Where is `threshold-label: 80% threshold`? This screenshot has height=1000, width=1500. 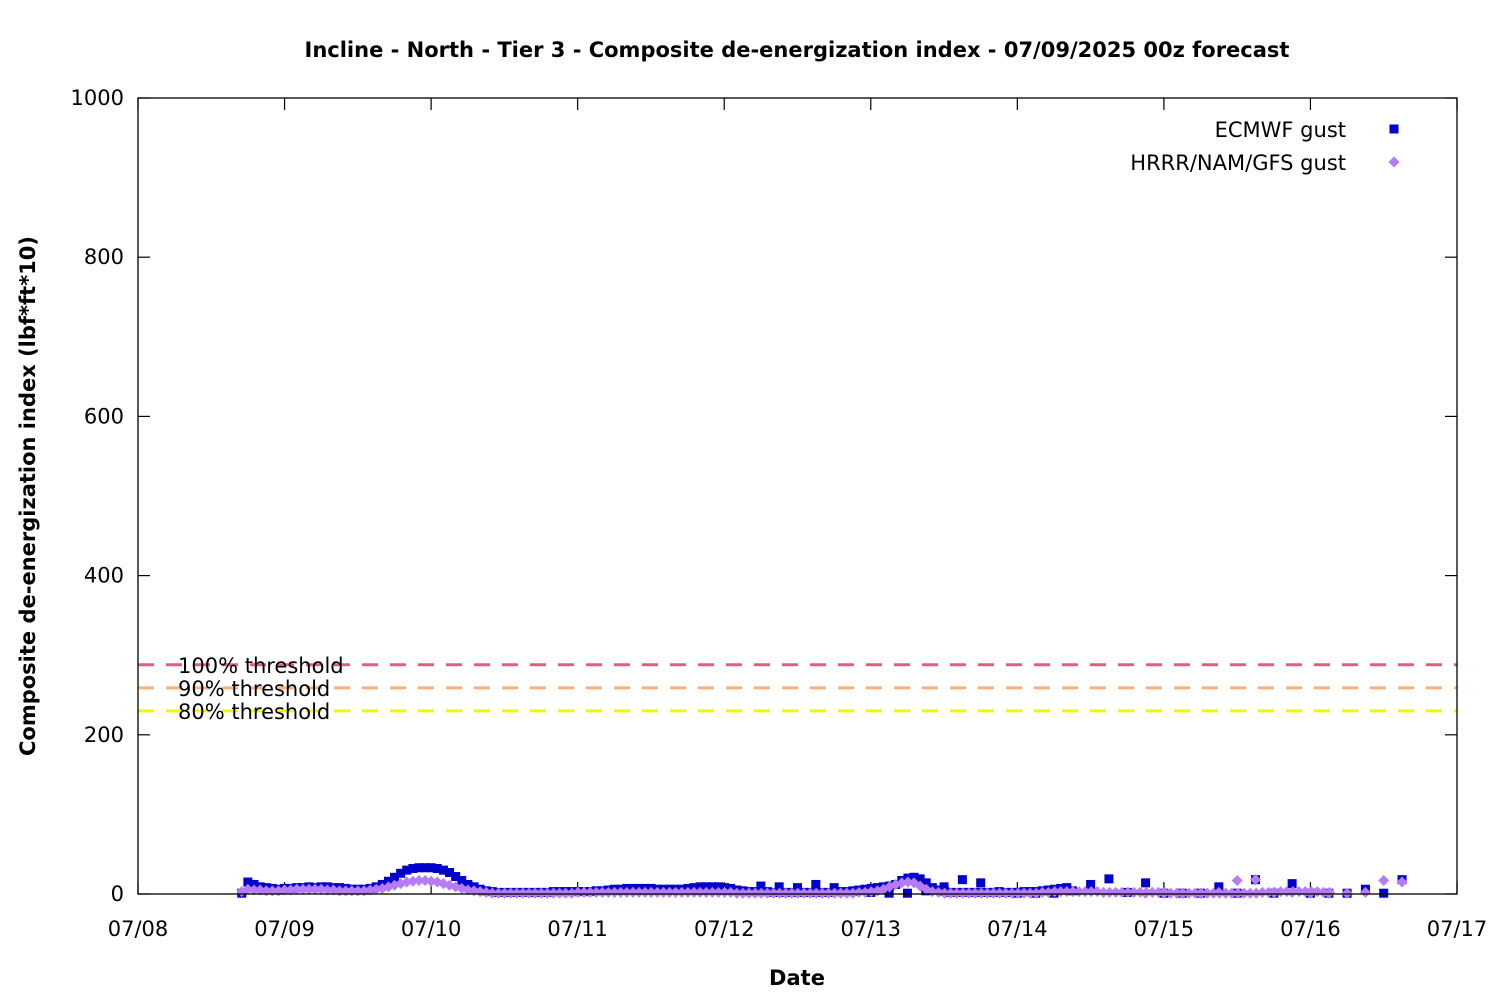 threshold-label: 80% threshold is located at coordinates (254, 712).